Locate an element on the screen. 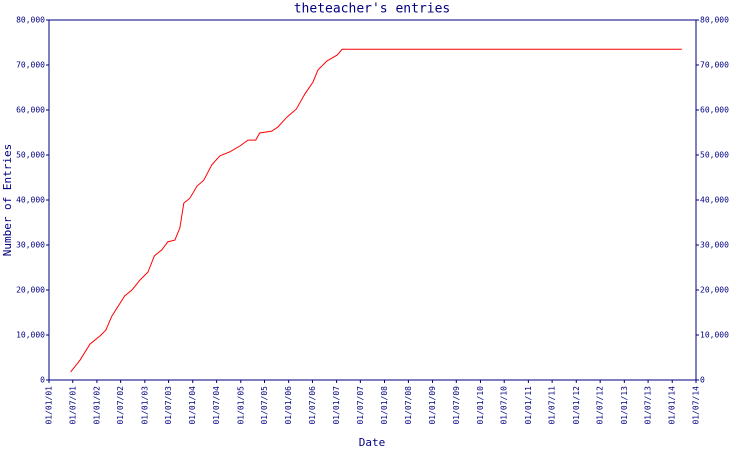  x-tick-label: 01/07/02 is located at coordinates (120, 405).